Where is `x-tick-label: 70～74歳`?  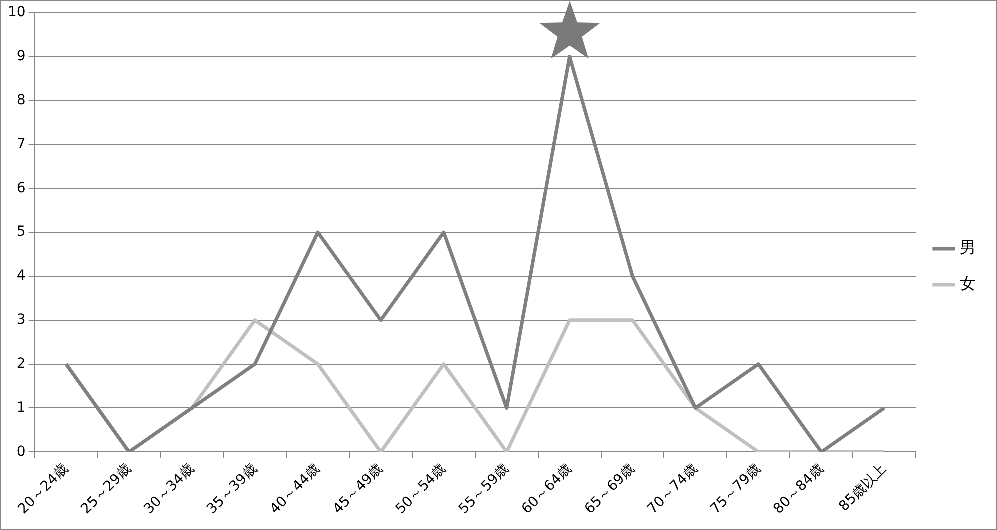
x-tick-label: 70～74歳 is located at coordinates (673, 489).